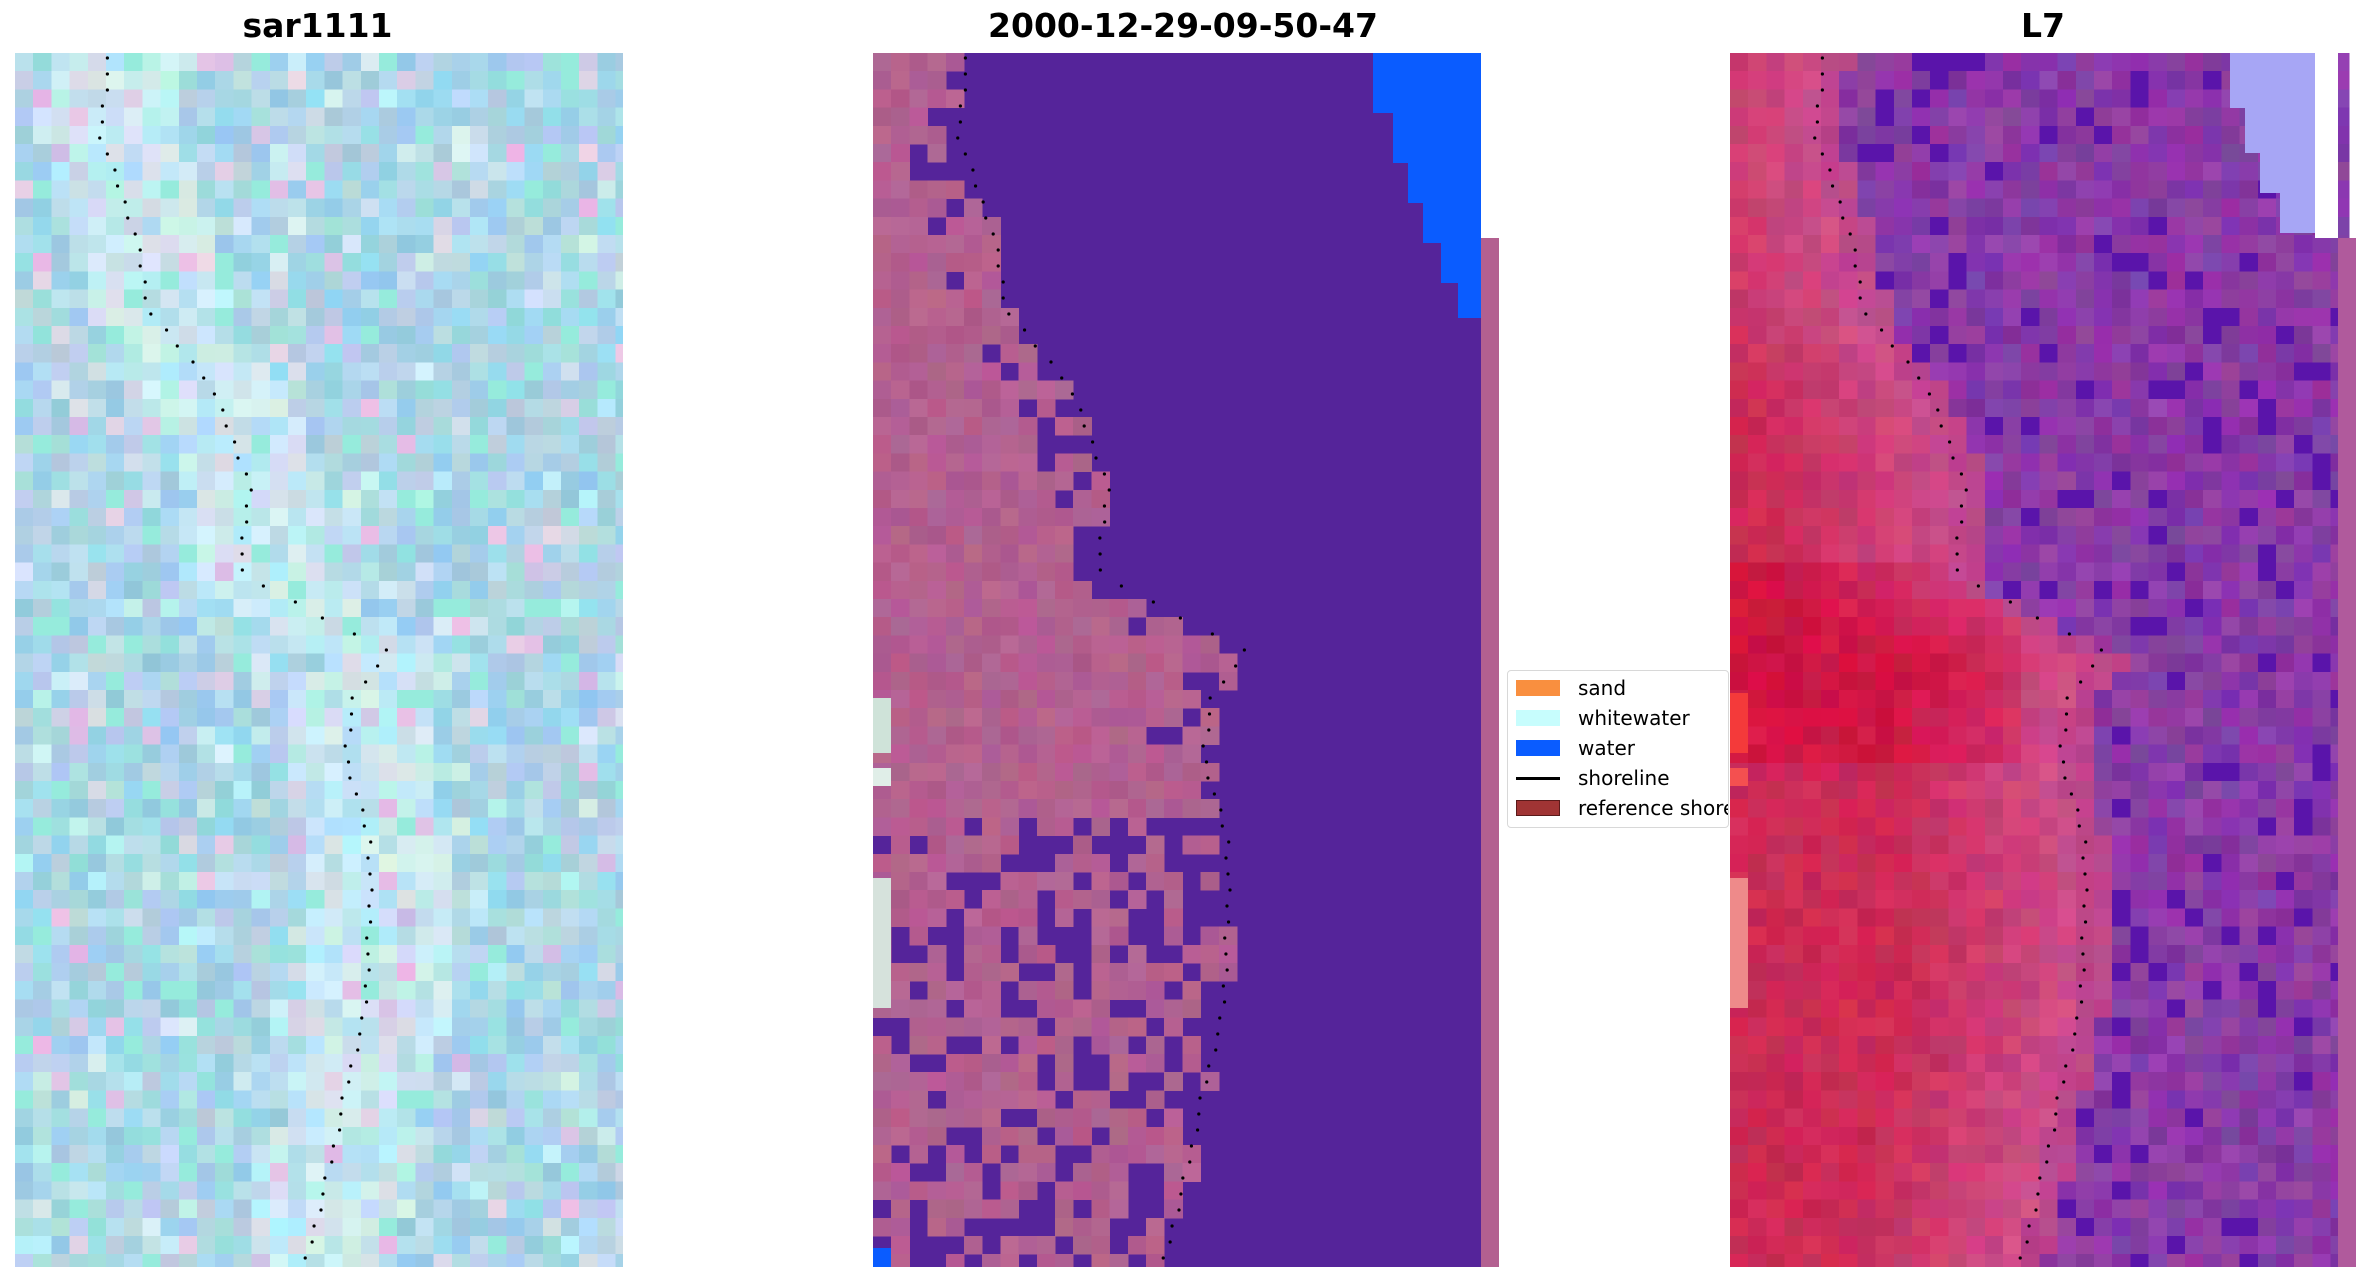 The height and width of the screenshot is (1283, 2371). What do you see at coordinates (1602, 688) in the screenshot?
I see `legend-label: sand` at bounding box center [1602, 688].